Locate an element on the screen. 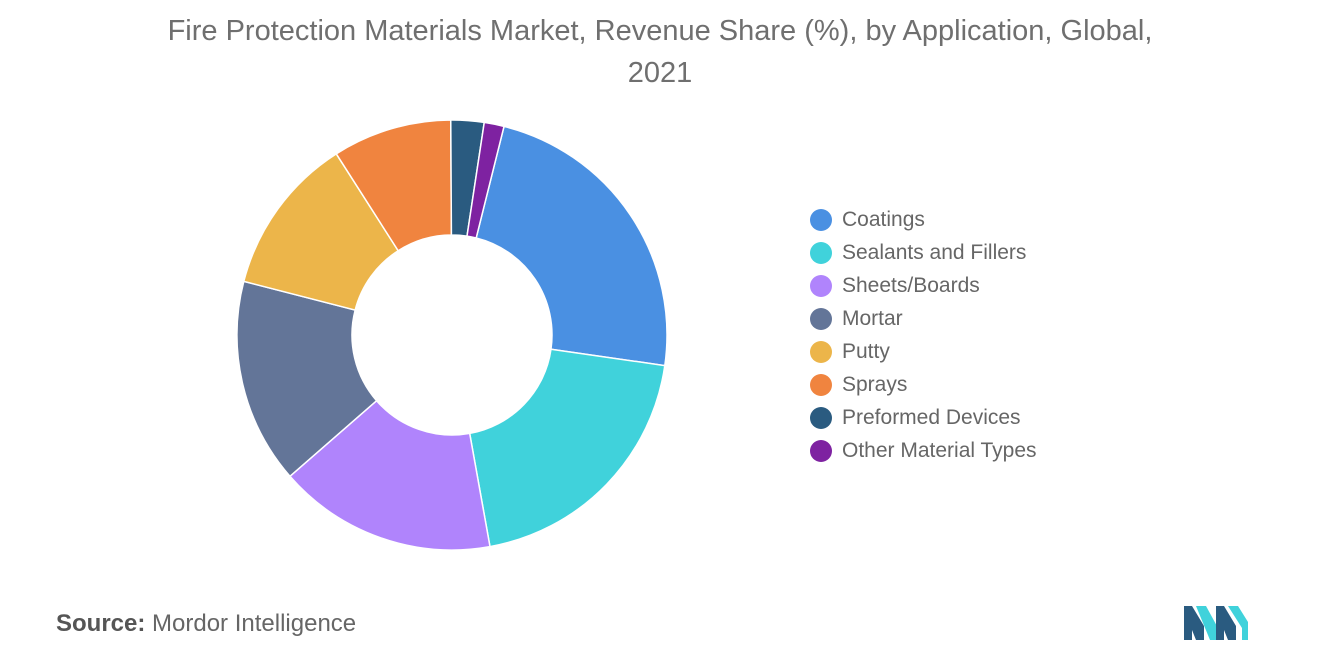 This screenshot has width=1320, height=665. legend-swatch-coatings is located at coordinates (821, 219).